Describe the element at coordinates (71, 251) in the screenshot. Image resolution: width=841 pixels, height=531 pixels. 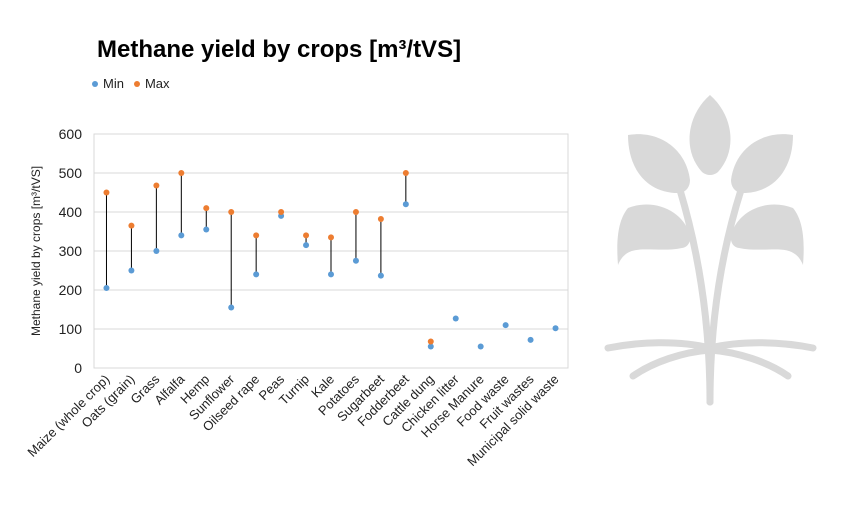
I see `y-tick-label: 300` at that location.